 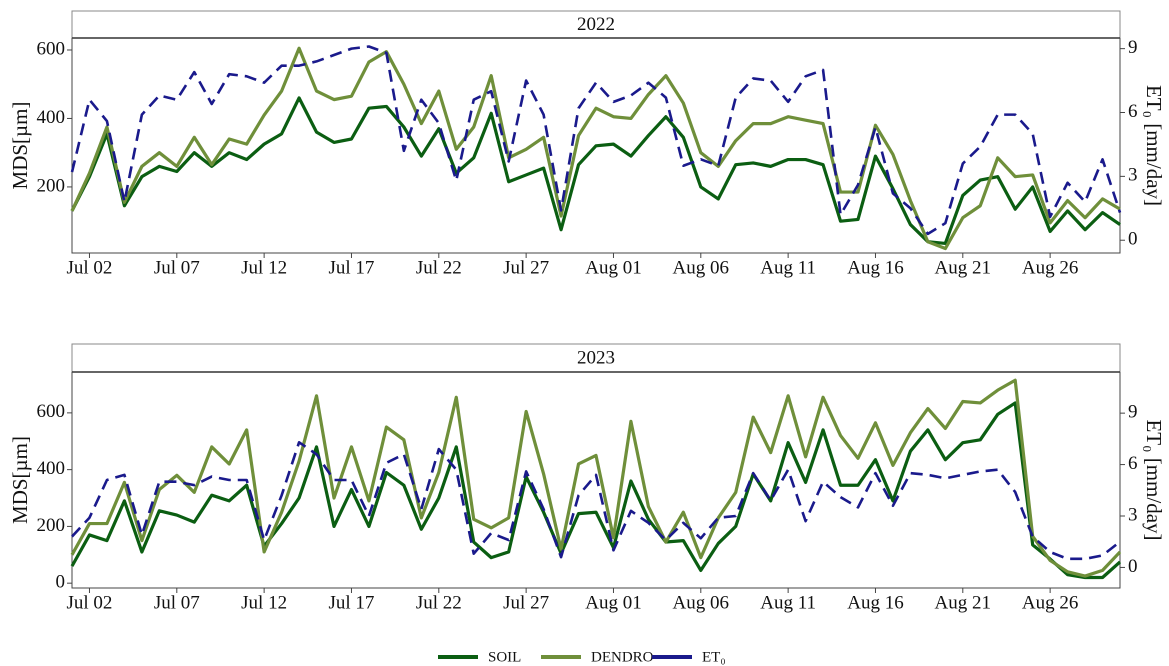 What do you see at coordinates (714, 657) in the screenshot?
I see `legend-label: ET₀` at bounding box center [714, 657].